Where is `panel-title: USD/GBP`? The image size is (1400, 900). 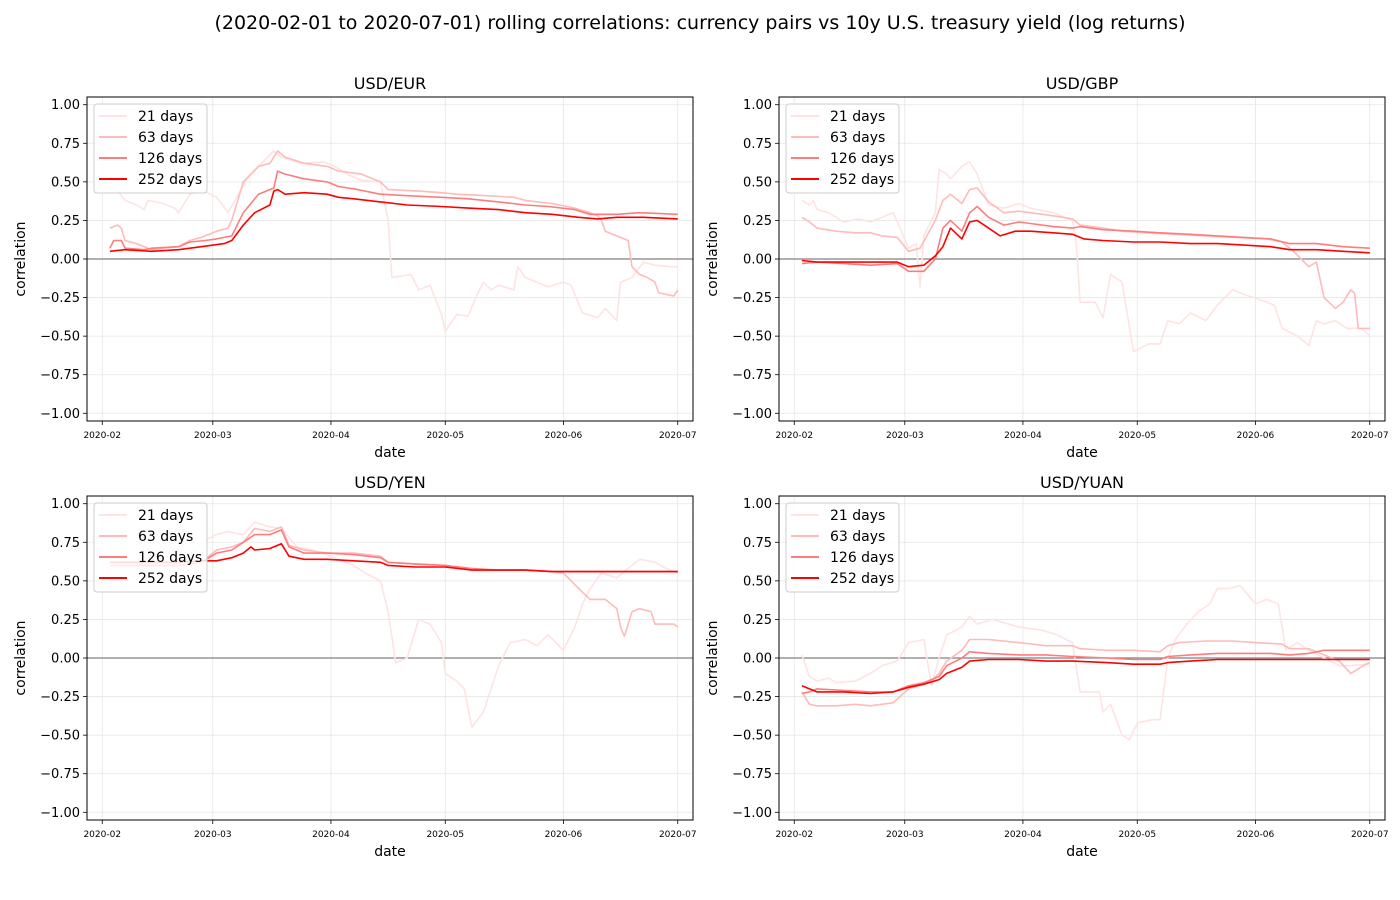
panel-title: USD/GBP is located at coordinates (1082, 83).